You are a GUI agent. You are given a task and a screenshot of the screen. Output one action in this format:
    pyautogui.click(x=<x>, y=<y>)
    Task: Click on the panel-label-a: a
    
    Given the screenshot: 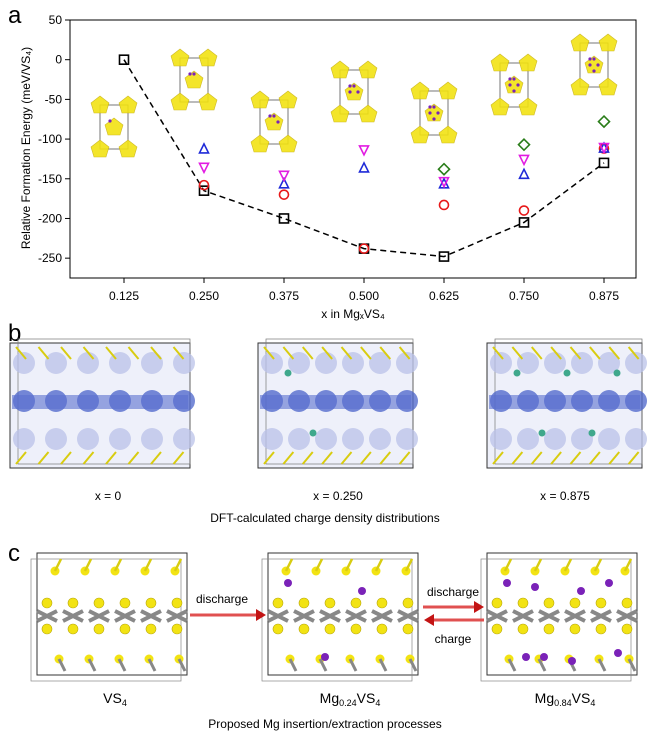 What is the action you would take?
    pyautogui.click(x=15, y=15)
    